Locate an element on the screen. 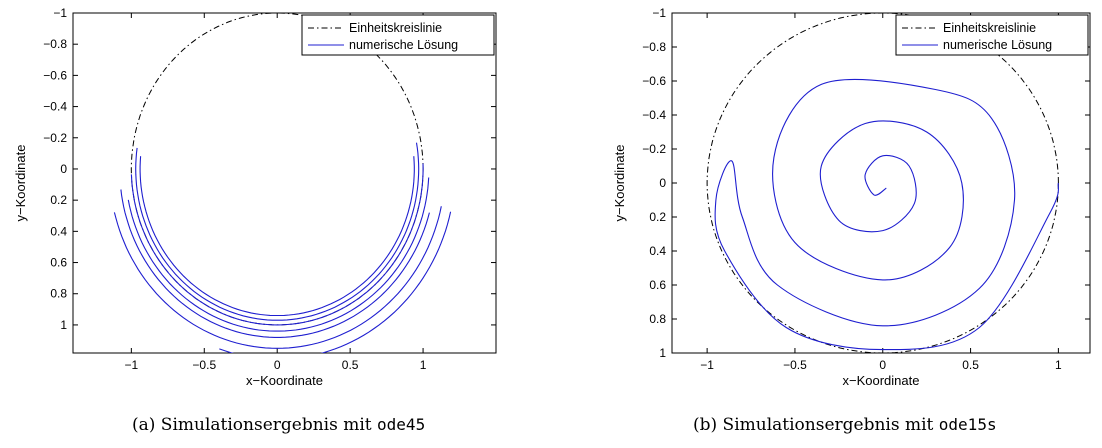 The width and height of the screenshot is (1102, 448). caption-b-code: ode15s is located at coordinates (967, 424).